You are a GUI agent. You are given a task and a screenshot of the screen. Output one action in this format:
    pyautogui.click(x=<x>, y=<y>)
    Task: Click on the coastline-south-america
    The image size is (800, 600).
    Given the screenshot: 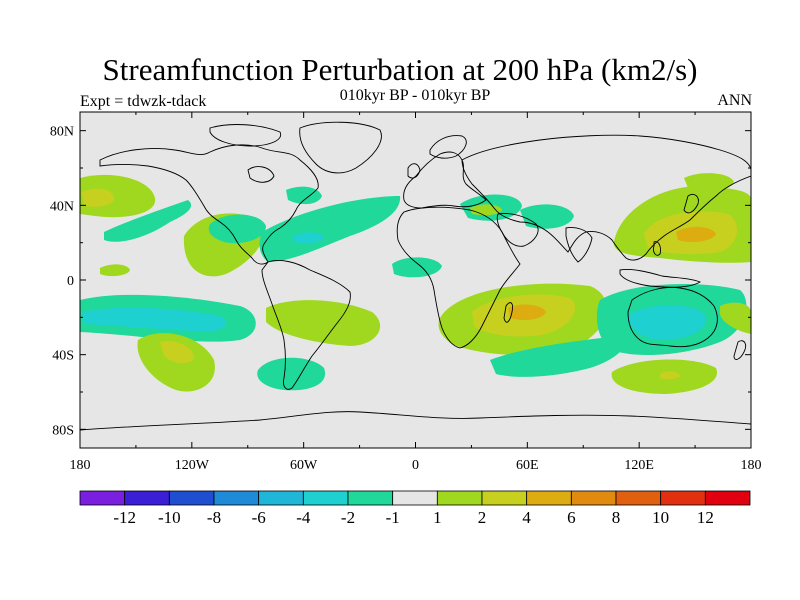 What is the action you would take?
    pyautogui.click(x=306, y=324)
    